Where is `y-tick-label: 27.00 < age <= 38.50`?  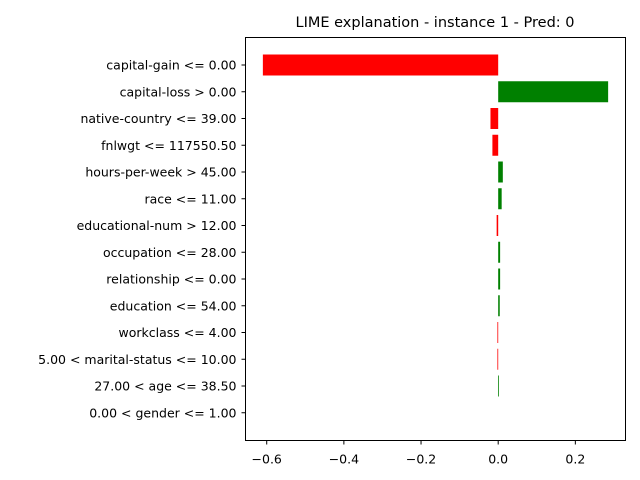 y-tick-label: 27.00 < age <= 38.50 is located at coordinates (165, 386).